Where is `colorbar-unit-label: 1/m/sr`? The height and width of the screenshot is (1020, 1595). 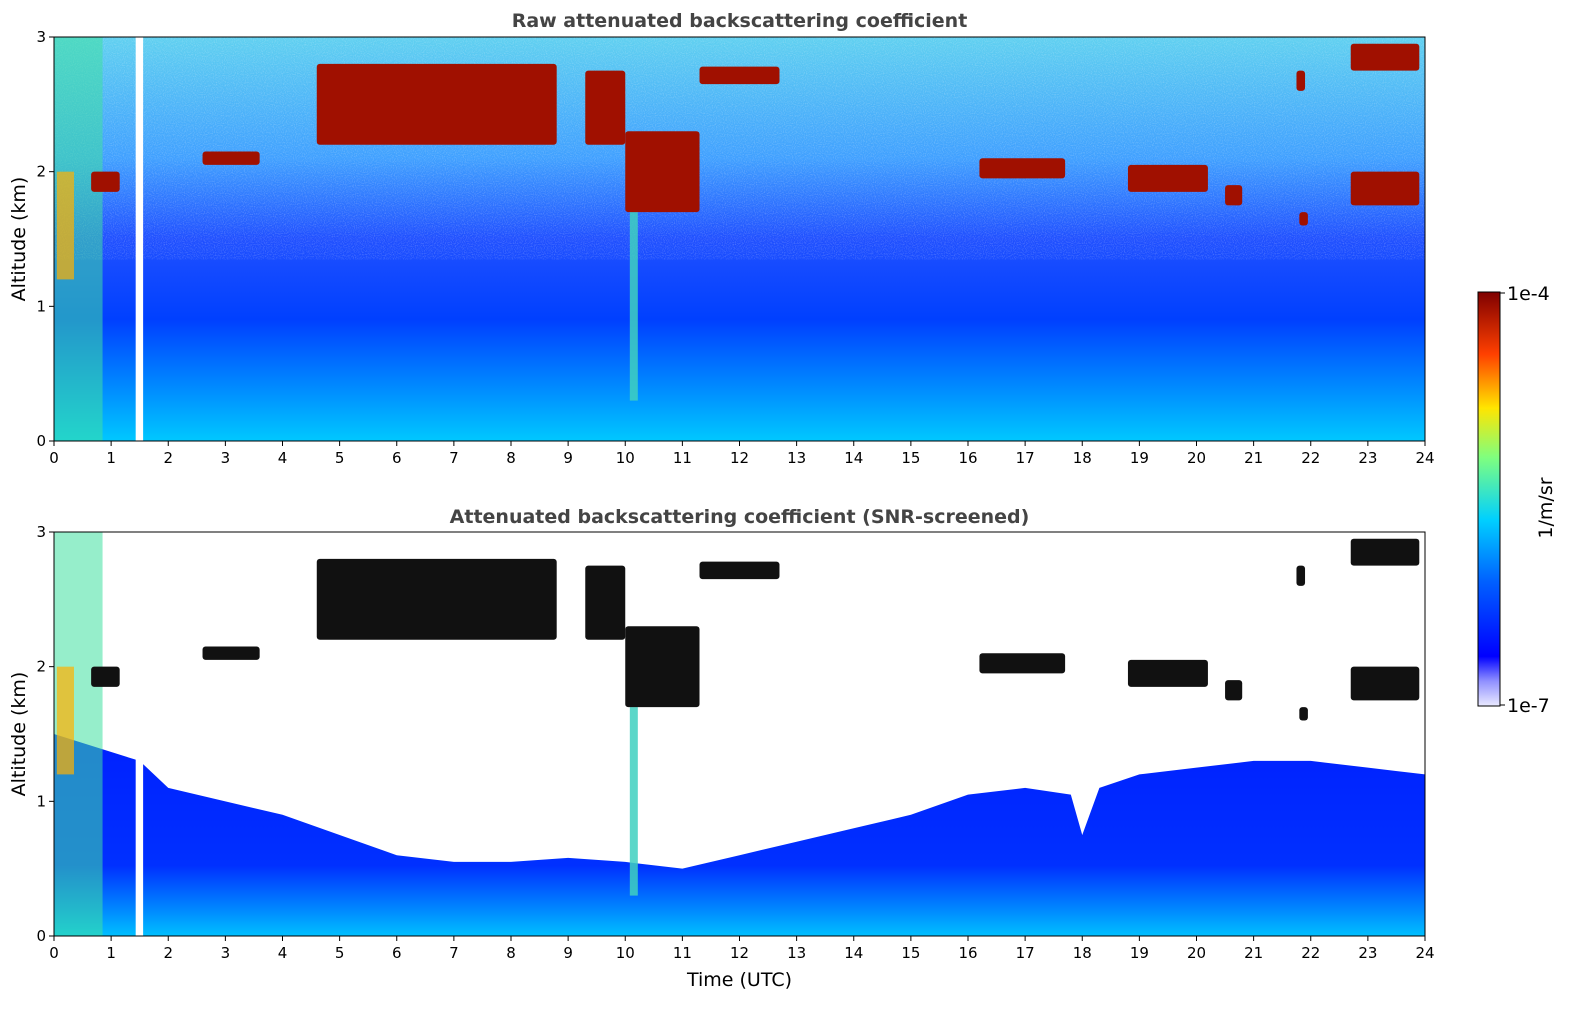
colorbar-unit-label: 1/m/sr is located at coordinates (1546, 507).